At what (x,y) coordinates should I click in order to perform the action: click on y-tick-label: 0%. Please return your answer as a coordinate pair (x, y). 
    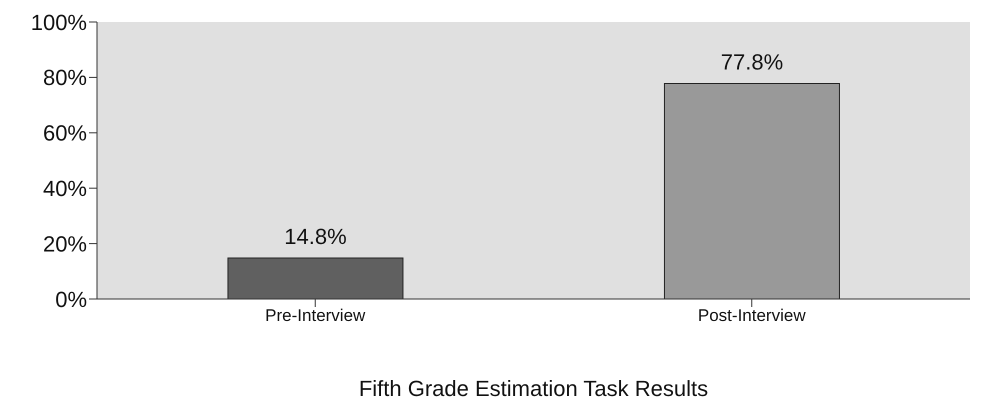
    Looking at the image, I should click on (71, 299).